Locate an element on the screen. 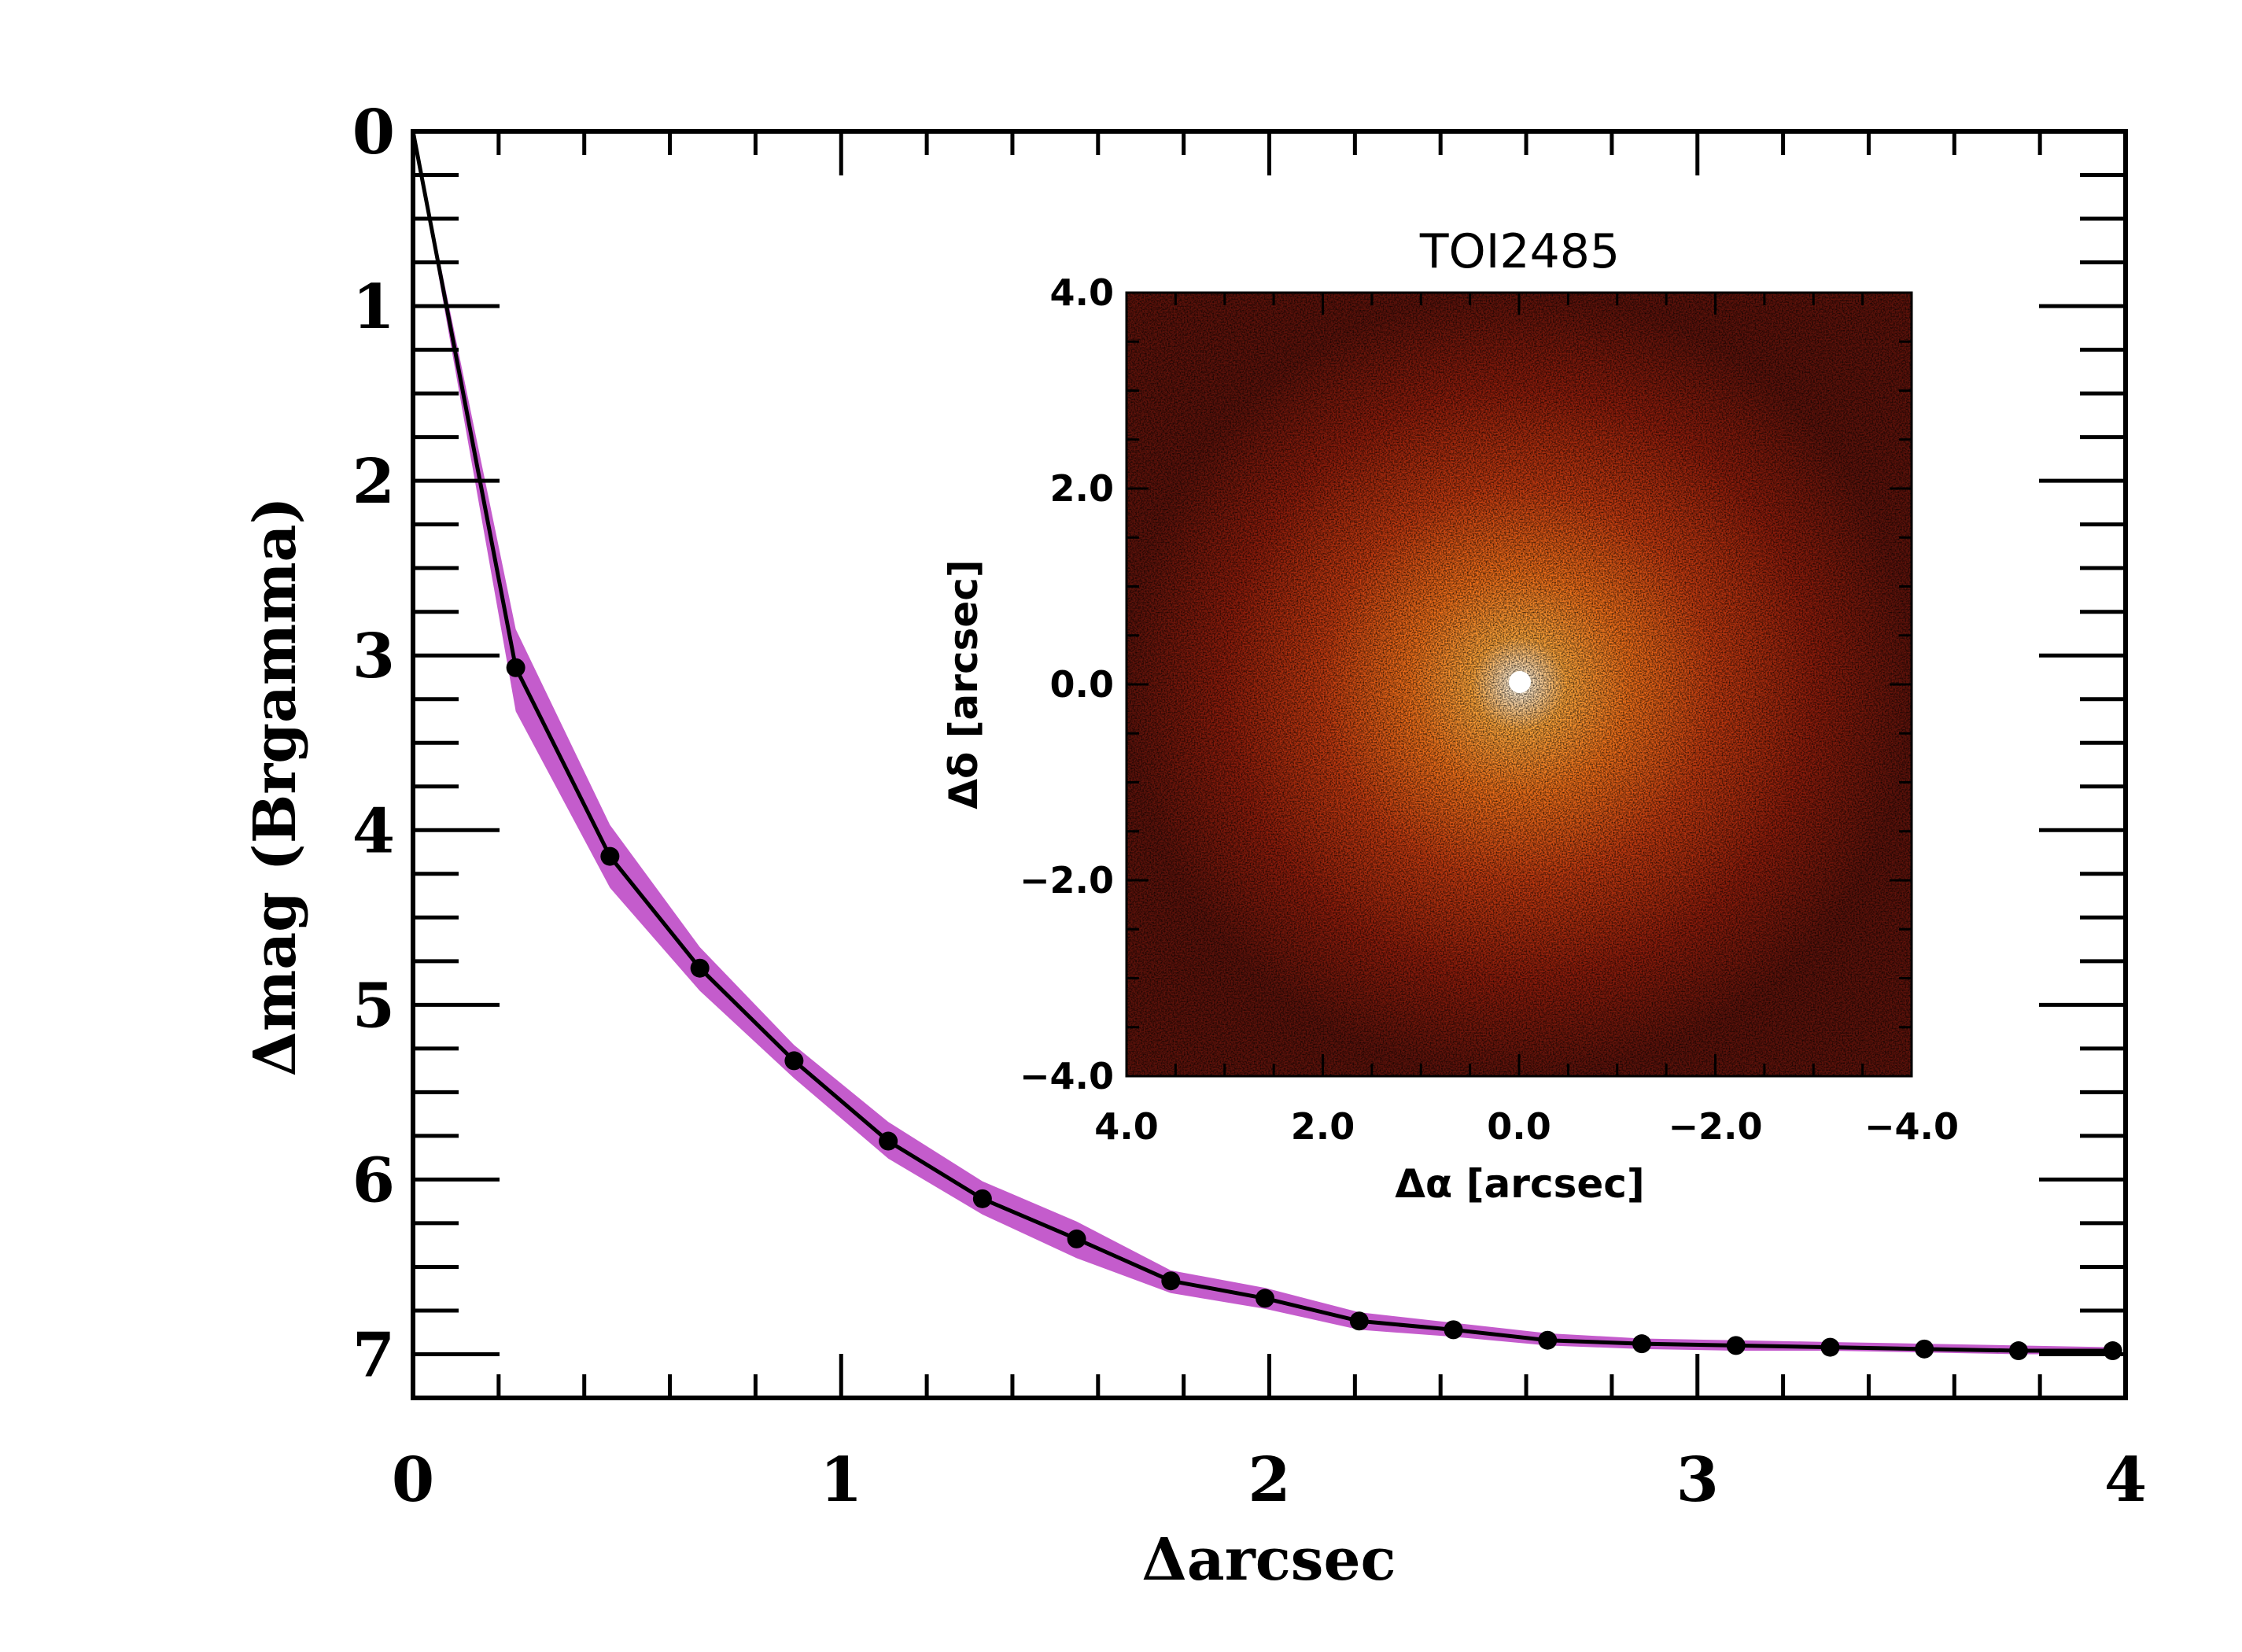 The width and height of the screenshot is (2242, 1652). y-tick-label: 3 is located at coordinates (373, 656).